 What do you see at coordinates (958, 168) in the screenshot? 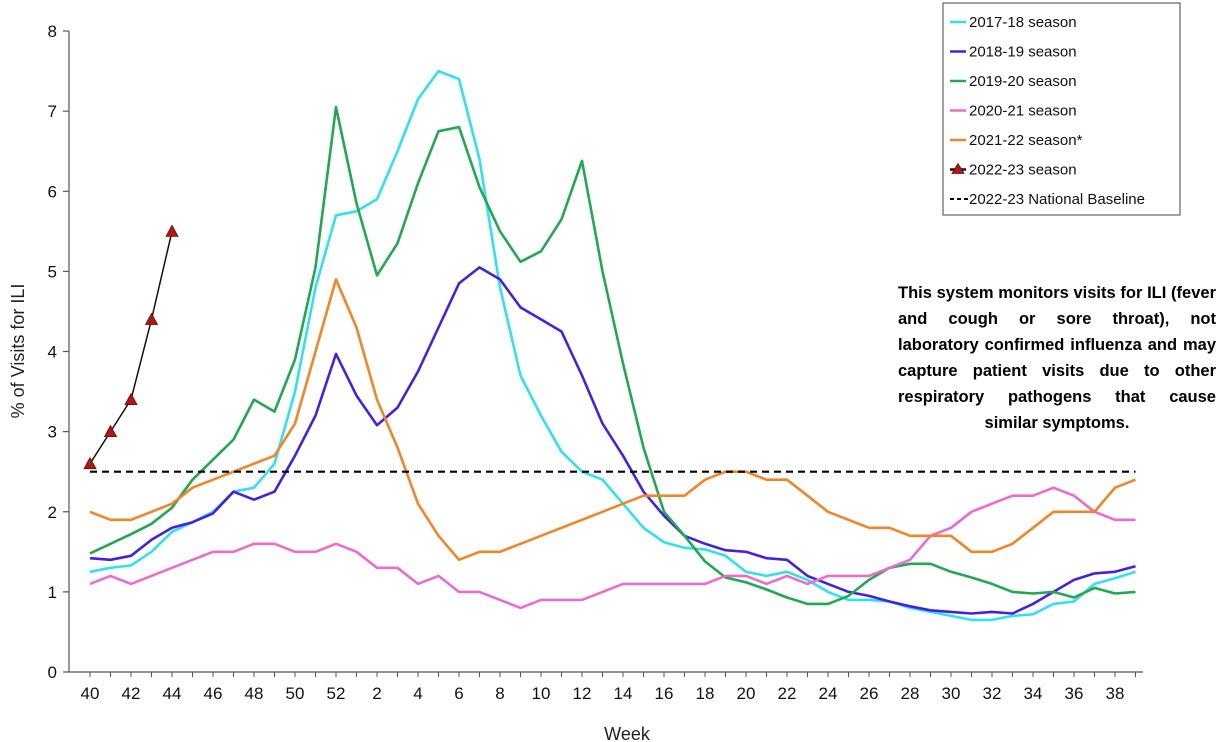
I see `legend-marker` at bounding box center [958, 168].